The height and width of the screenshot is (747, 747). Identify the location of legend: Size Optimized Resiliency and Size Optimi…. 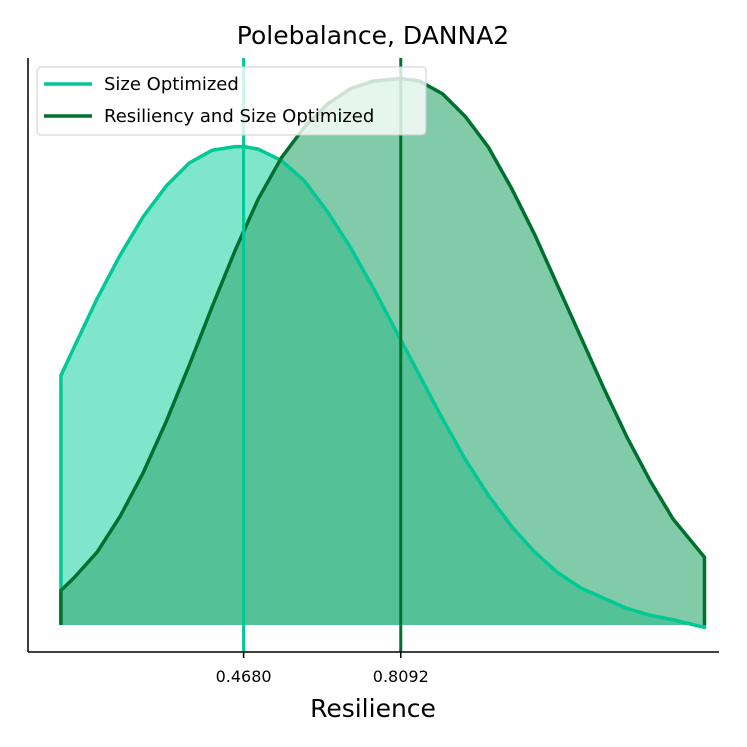
(231, 101).